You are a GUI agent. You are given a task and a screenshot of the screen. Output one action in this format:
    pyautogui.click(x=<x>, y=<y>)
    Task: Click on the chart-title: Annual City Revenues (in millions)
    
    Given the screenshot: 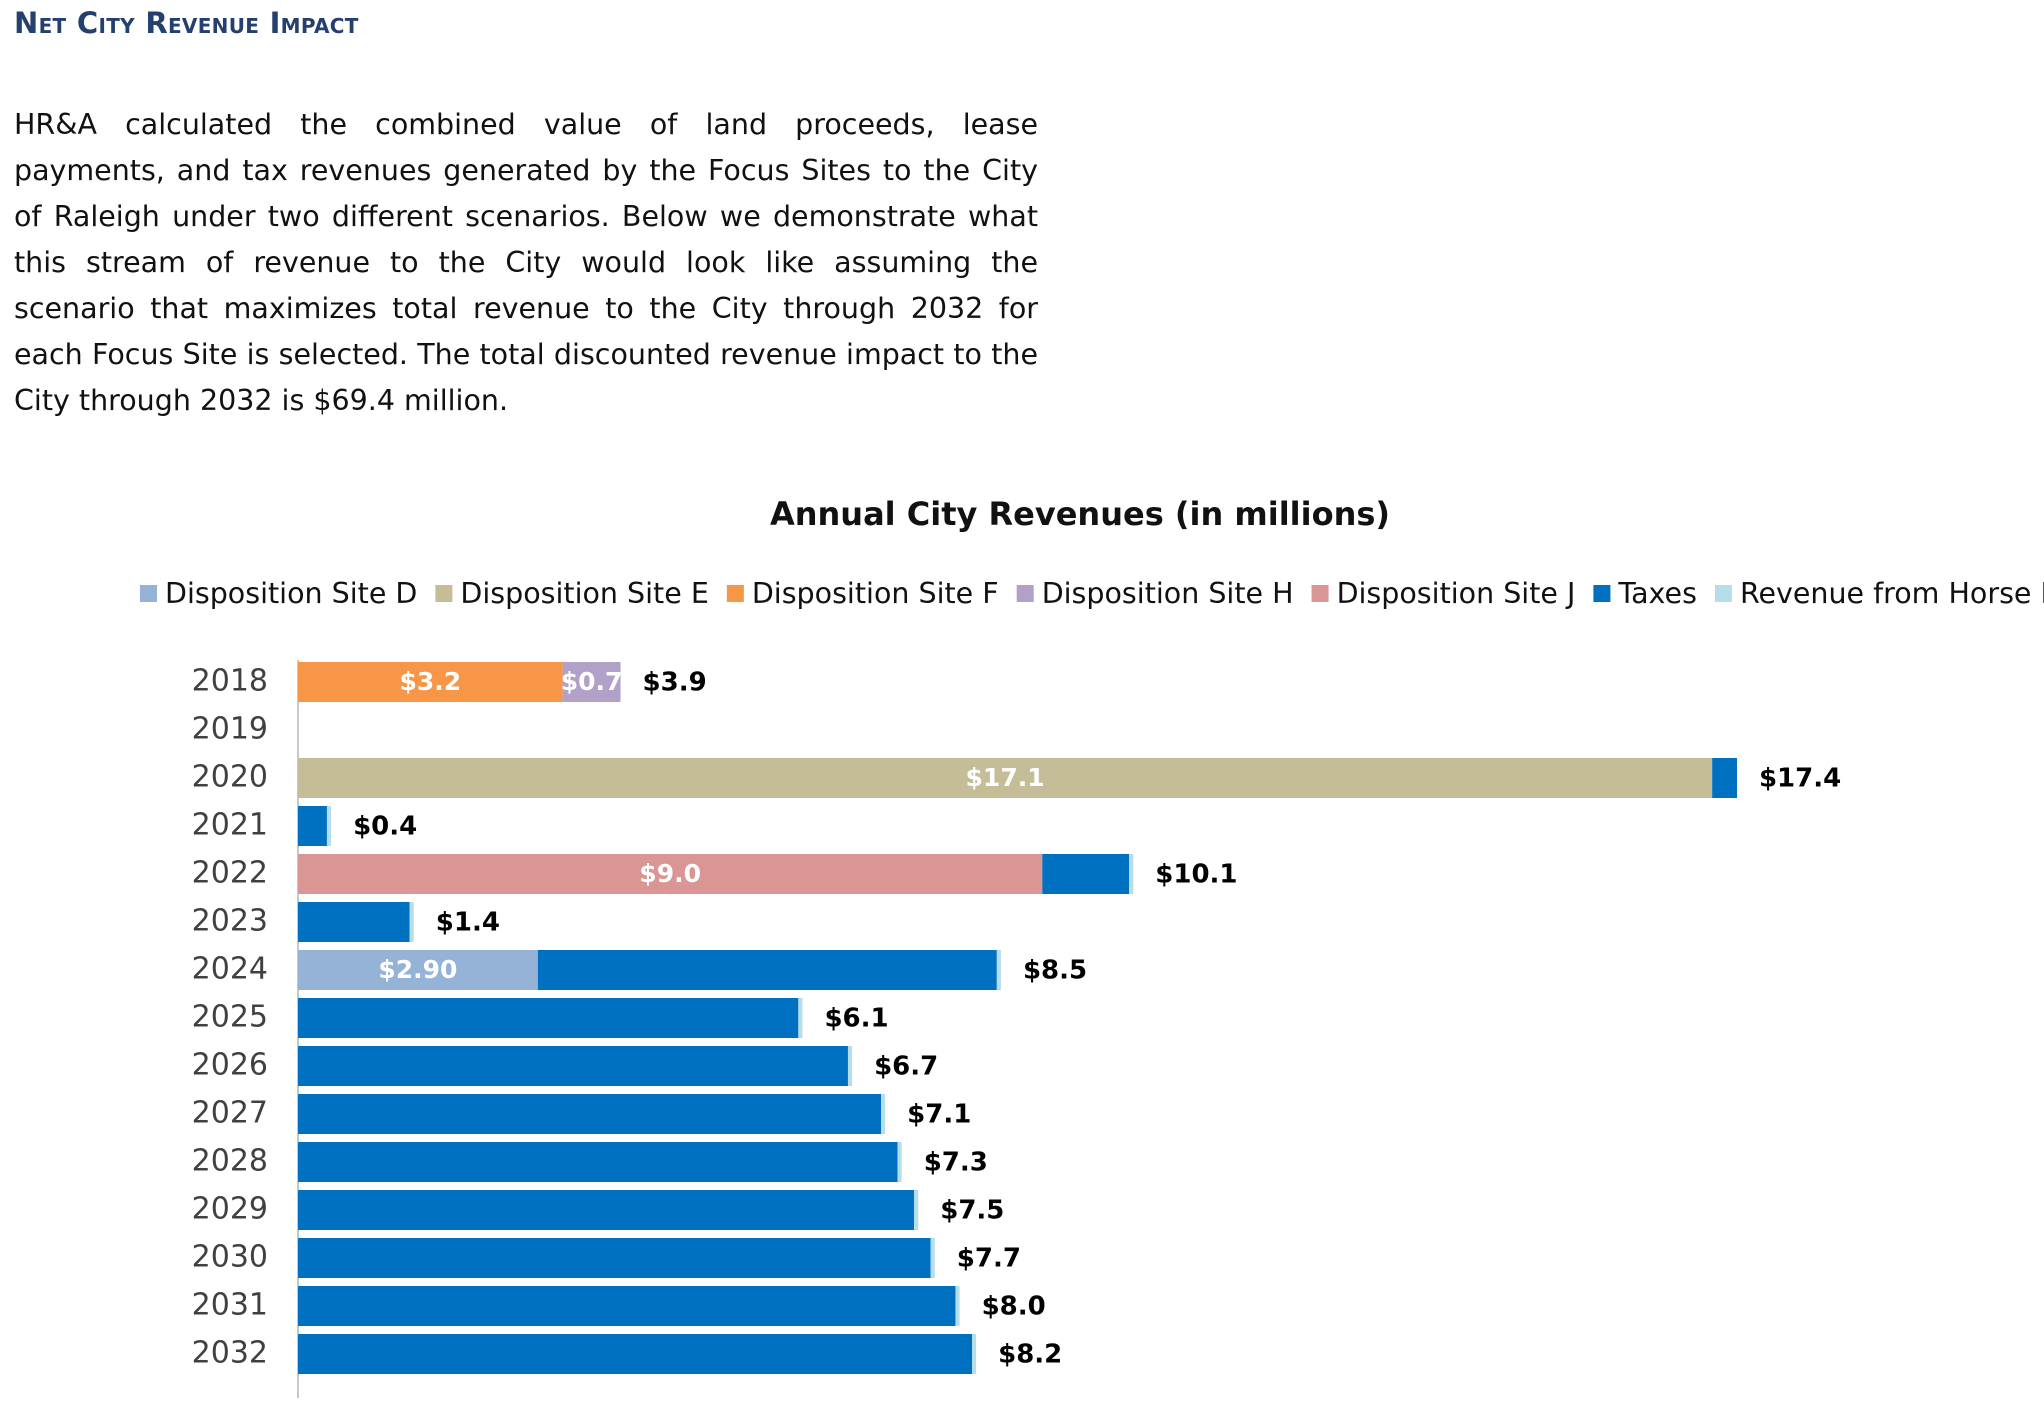 What is the action you would take?
    pyautogui.click(x=1080, y=514)
    